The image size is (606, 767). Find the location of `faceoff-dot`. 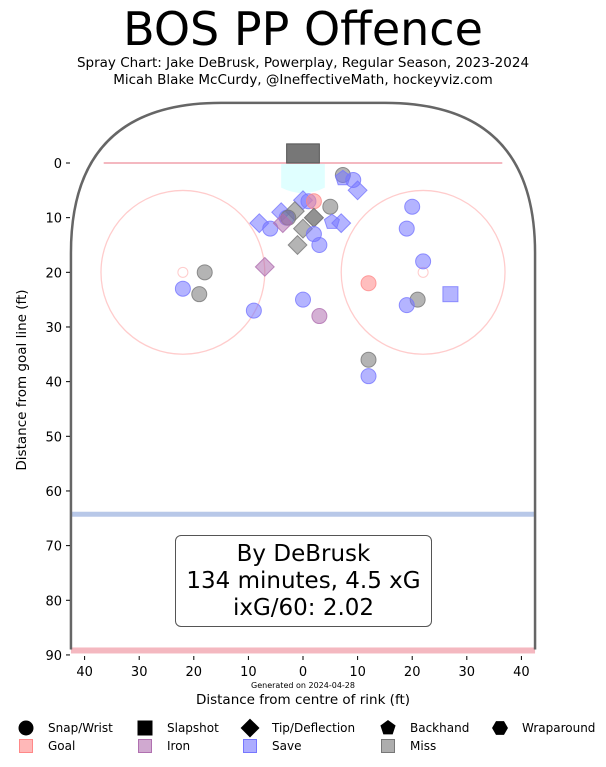

faceoff-dot is located at coordinates (183, 272).